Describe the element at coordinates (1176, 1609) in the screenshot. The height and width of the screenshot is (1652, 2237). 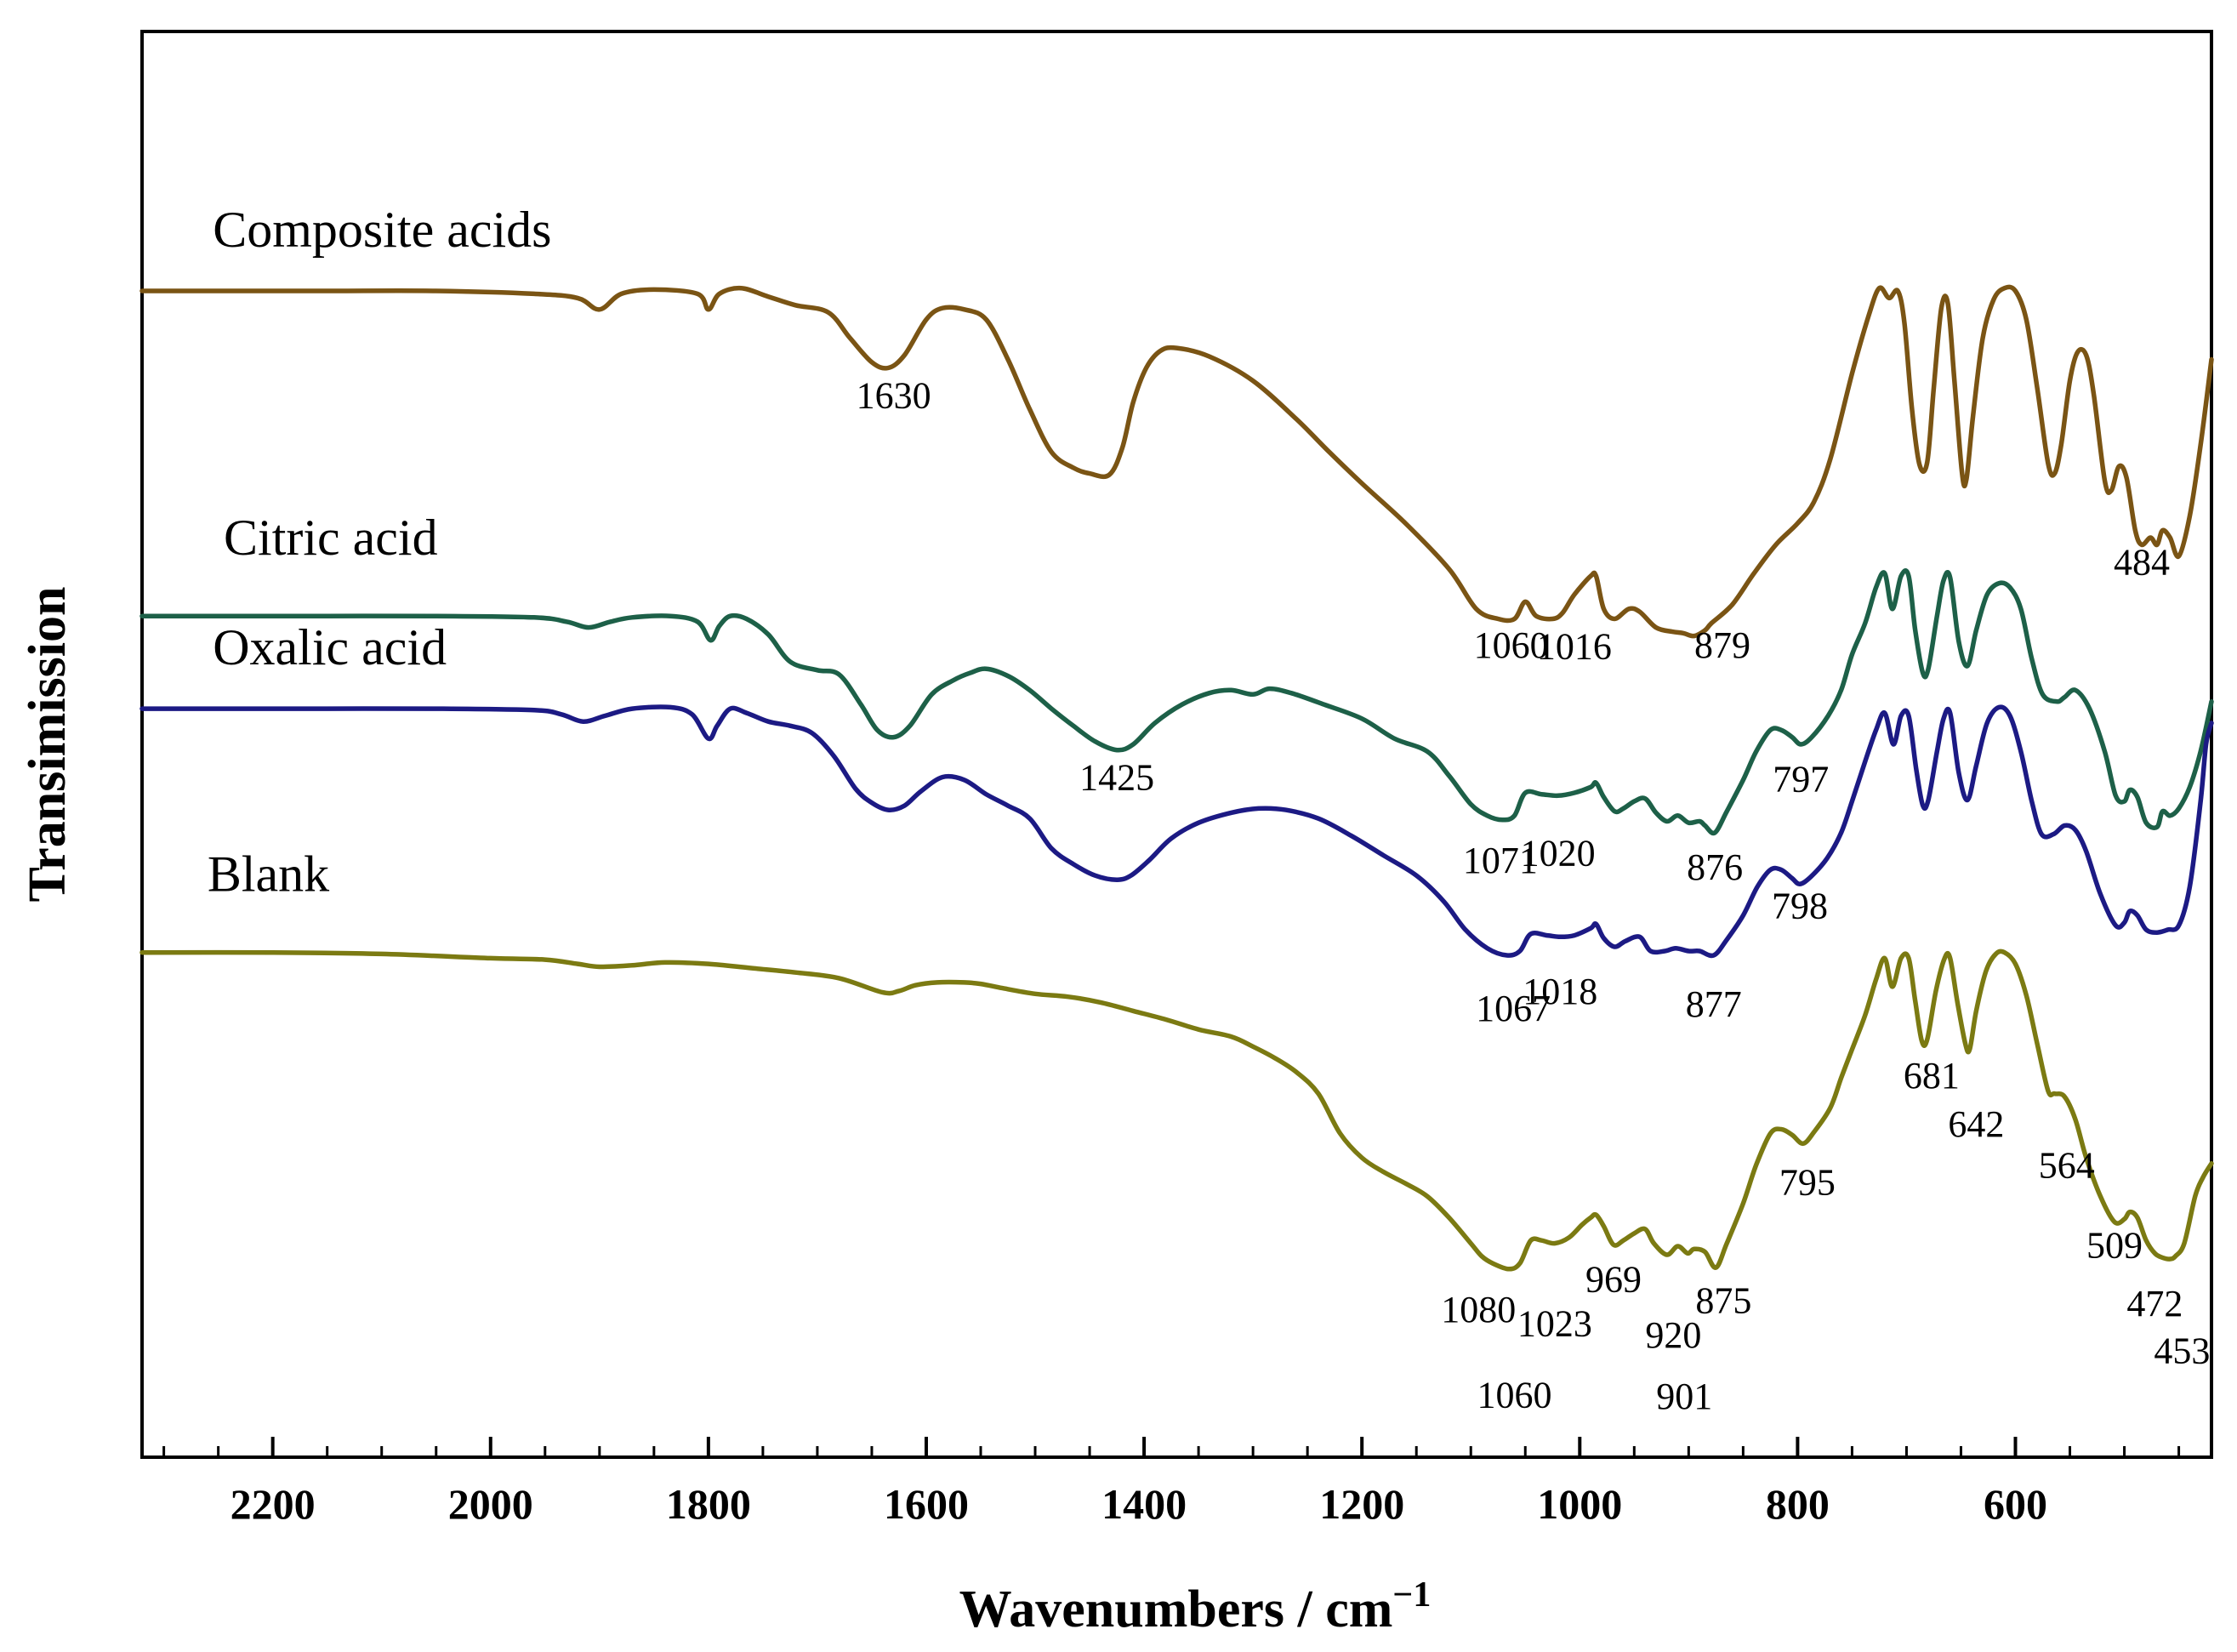
I see `x-axis-title-text: Wavenumbers / cm` at that location.